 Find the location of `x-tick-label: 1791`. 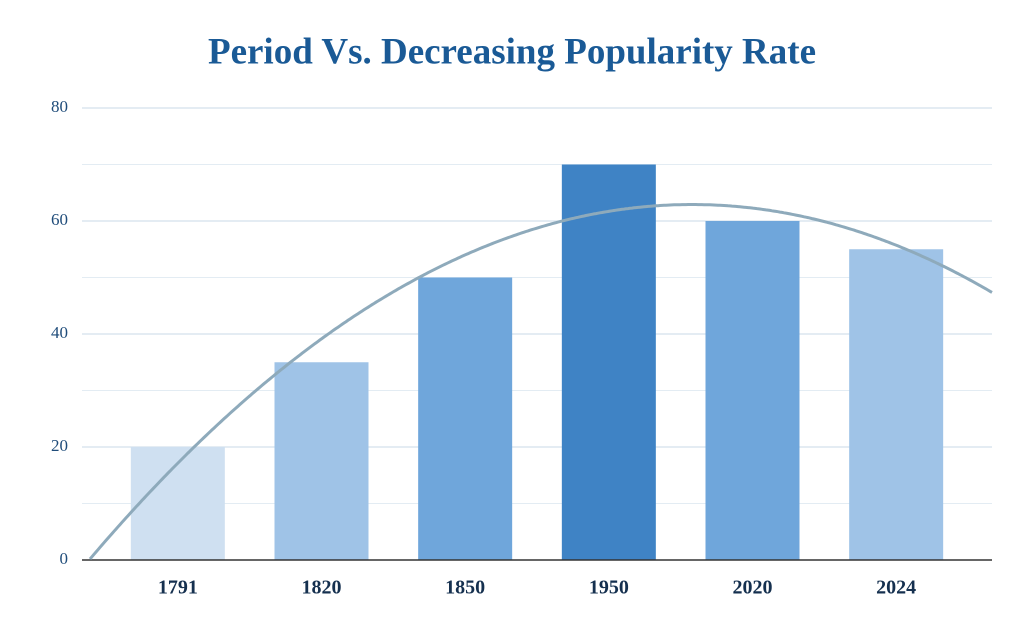

x-tick-label: 1791 is located at coordinates (178, 588).